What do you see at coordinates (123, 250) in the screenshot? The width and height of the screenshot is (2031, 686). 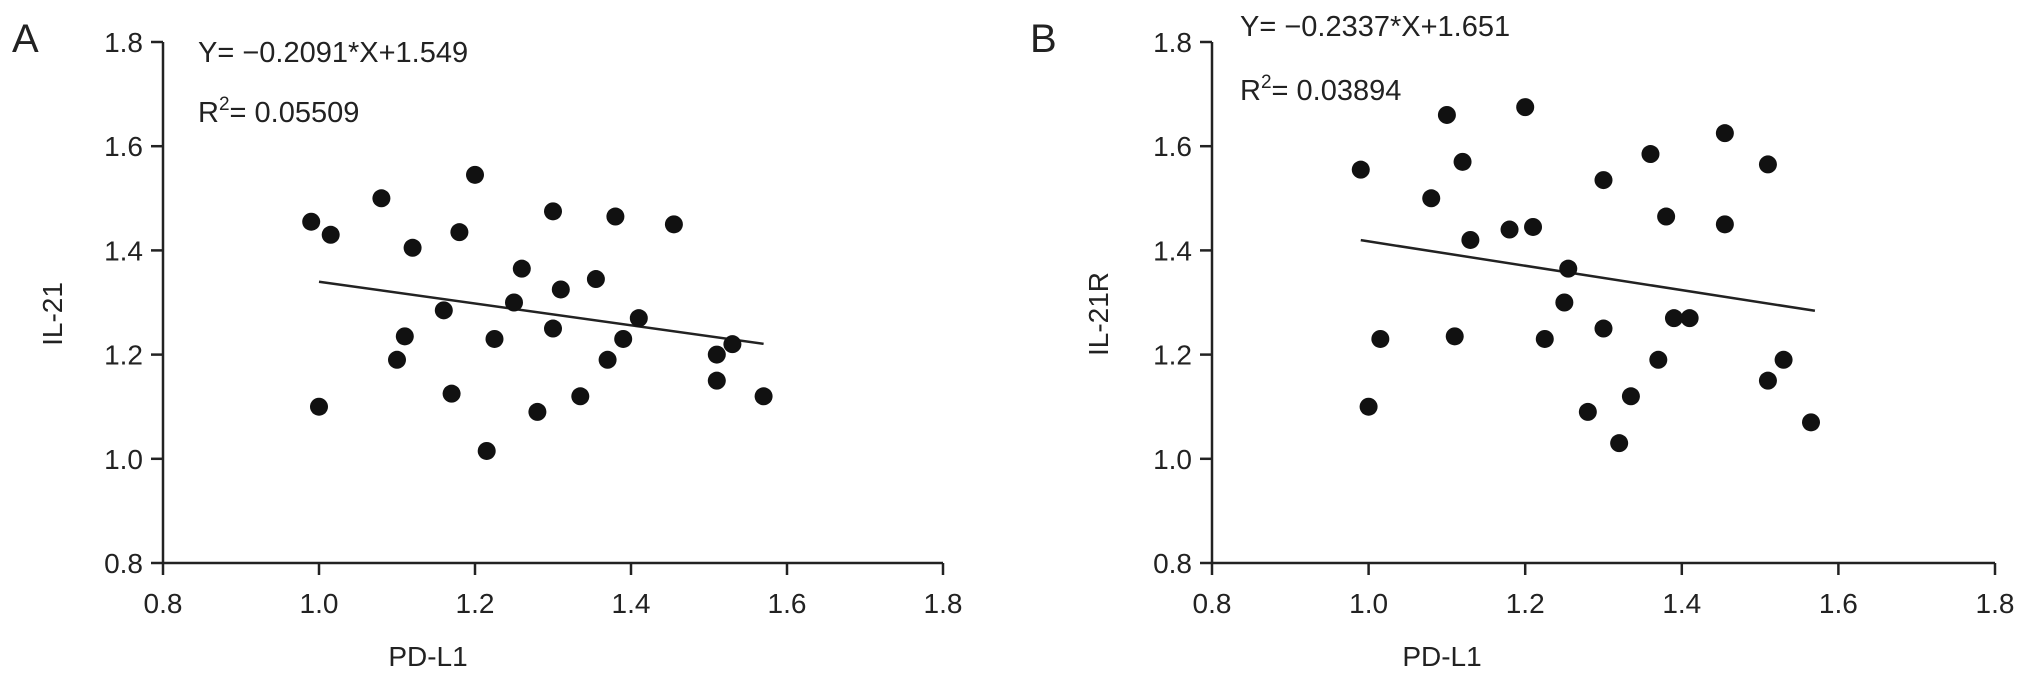 I see `y-tick-label: 1.4` at bounding box center [123, 250].